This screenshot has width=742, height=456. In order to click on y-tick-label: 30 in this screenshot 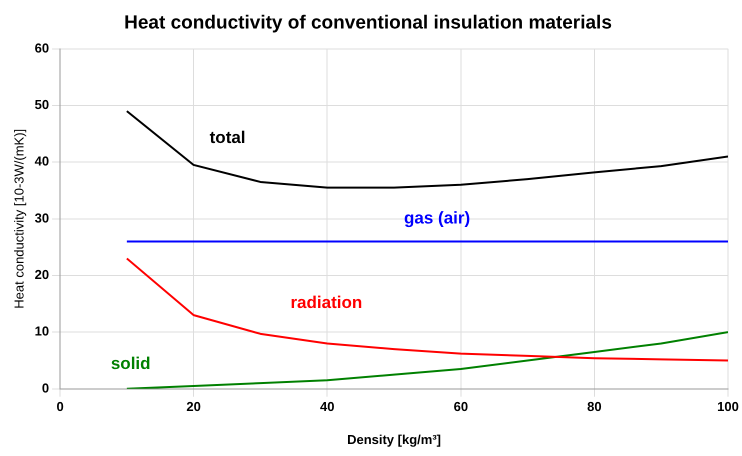, I will do `click(42, 218)`.